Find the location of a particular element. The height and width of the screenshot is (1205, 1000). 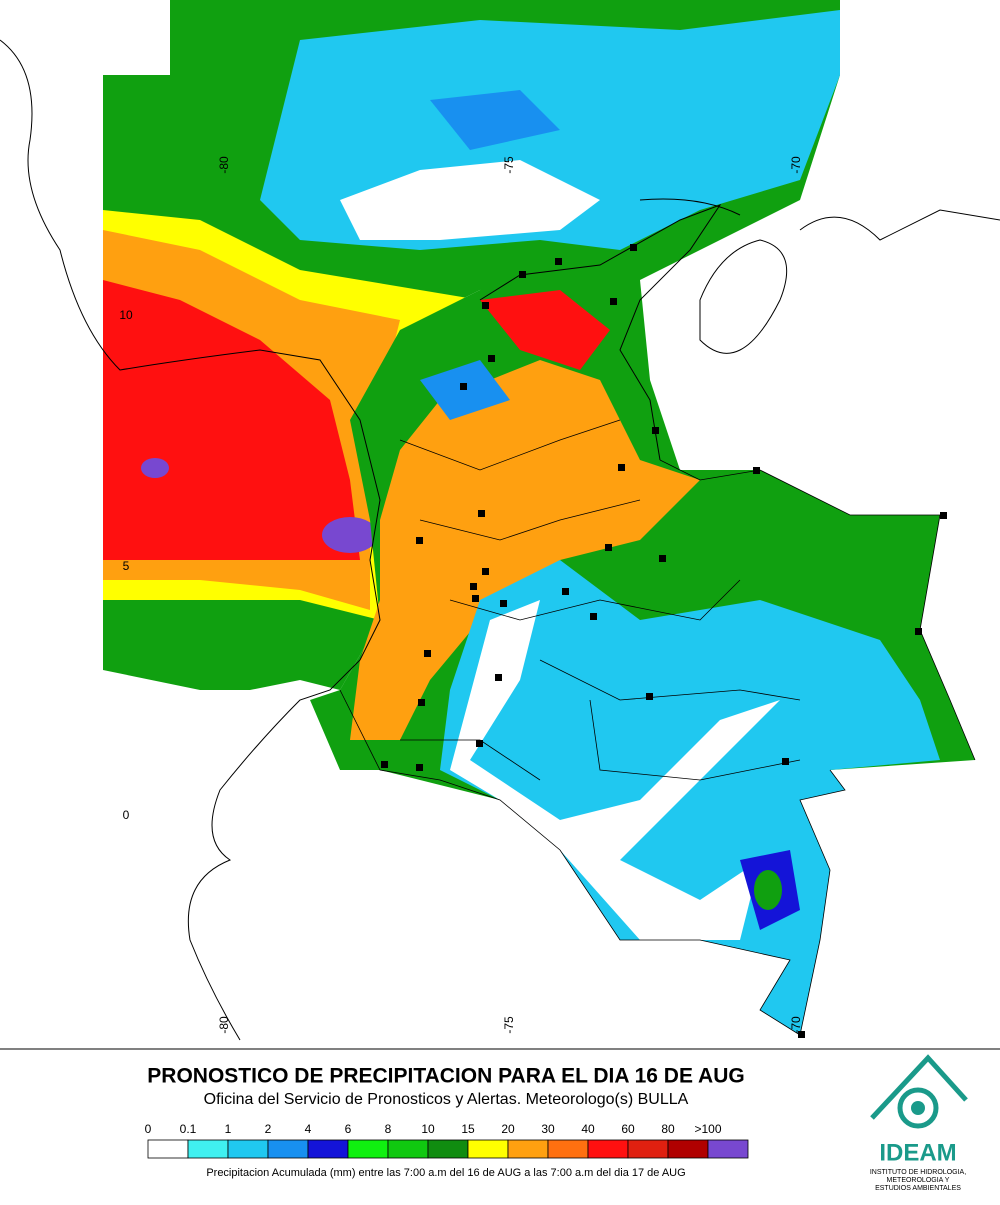

legend-label: 20 is located at coordinates (508, 1129).